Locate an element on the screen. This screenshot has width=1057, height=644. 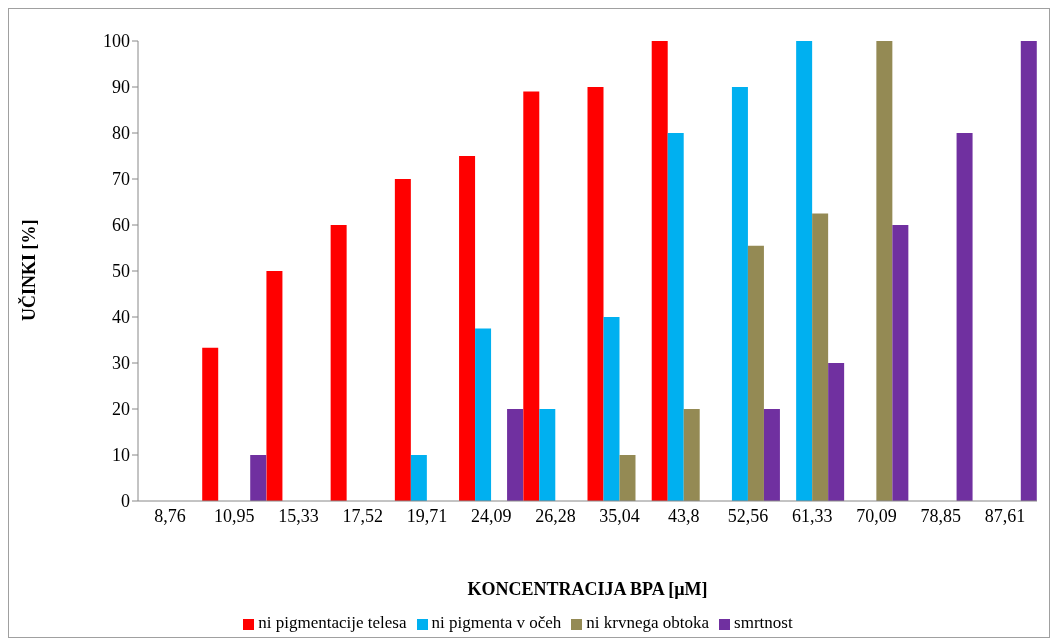
x-tick-label: 35,04 is located at coordinates (619, 515).